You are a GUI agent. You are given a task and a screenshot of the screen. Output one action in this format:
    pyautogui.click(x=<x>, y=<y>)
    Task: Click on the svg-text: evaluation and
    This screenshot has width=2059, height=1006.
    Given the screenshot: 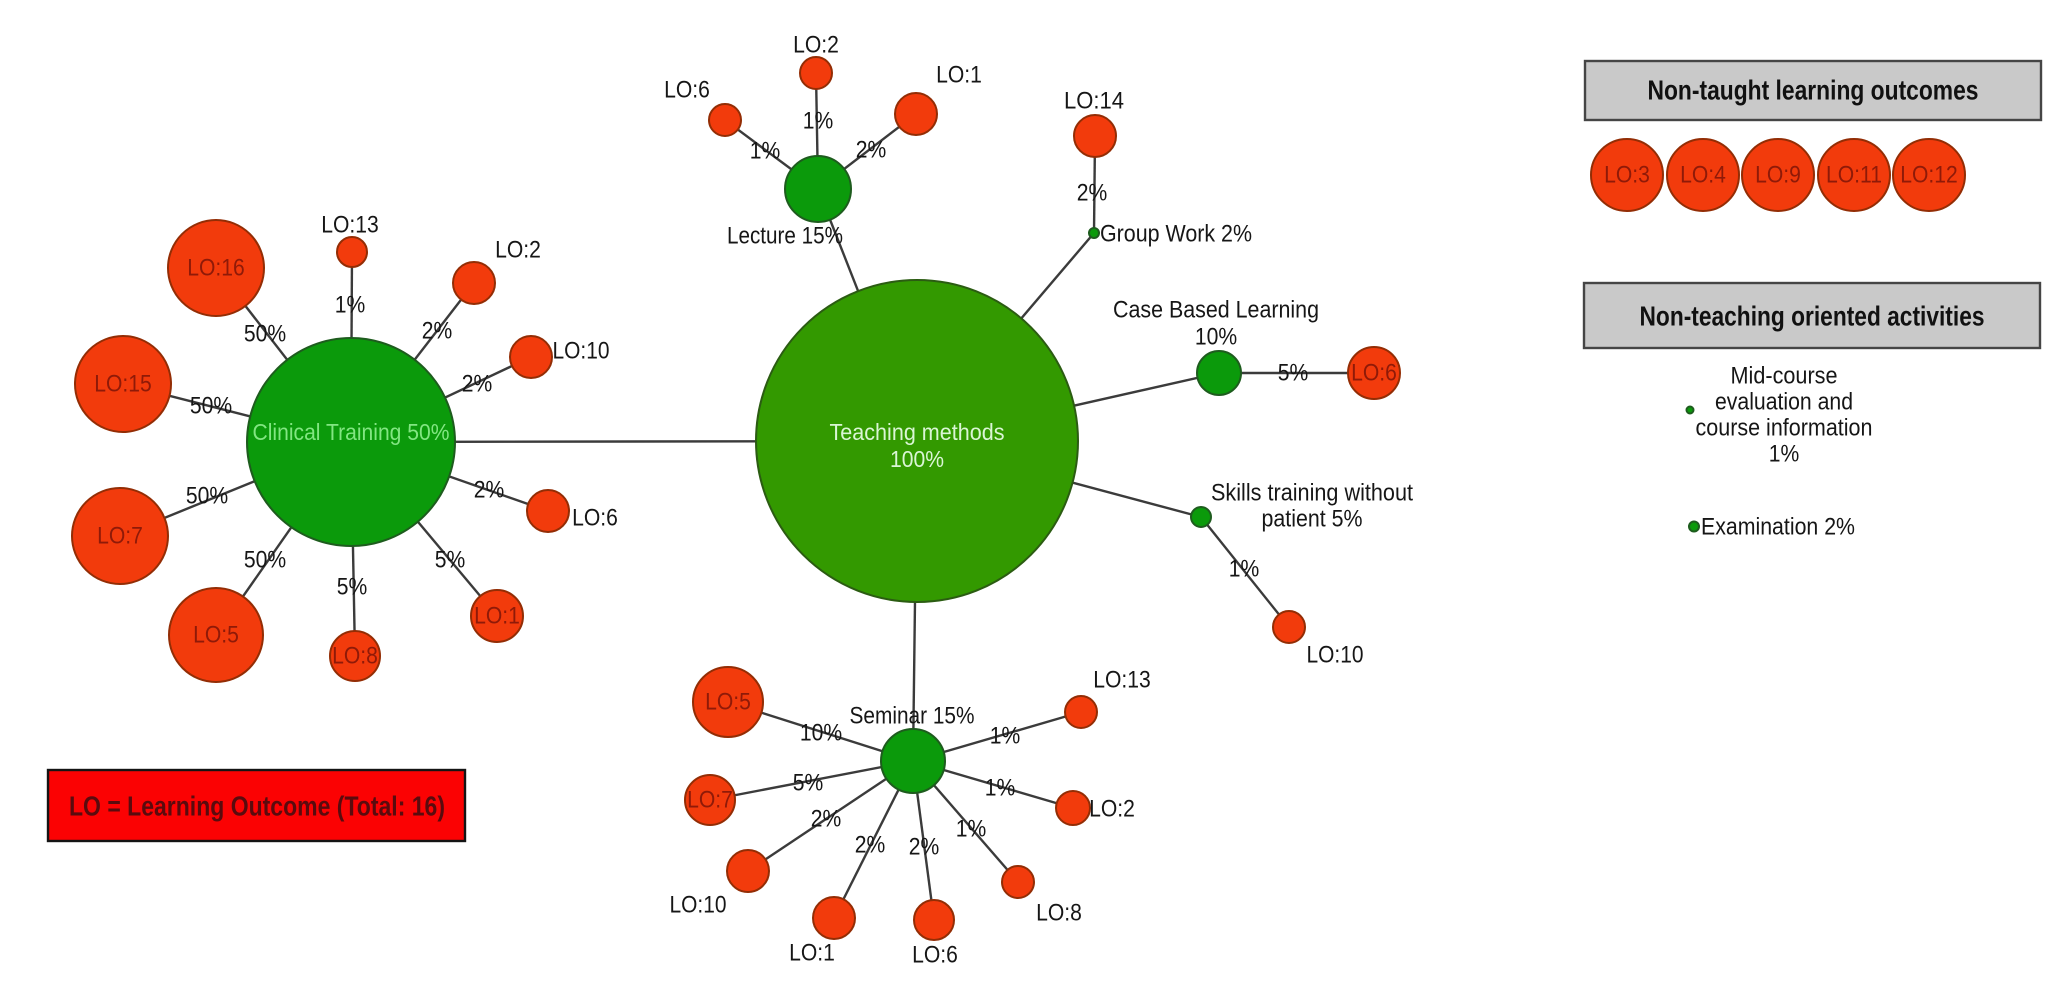 What is the action you would take?
    pyautogui.click(x=1784, y=402)
    